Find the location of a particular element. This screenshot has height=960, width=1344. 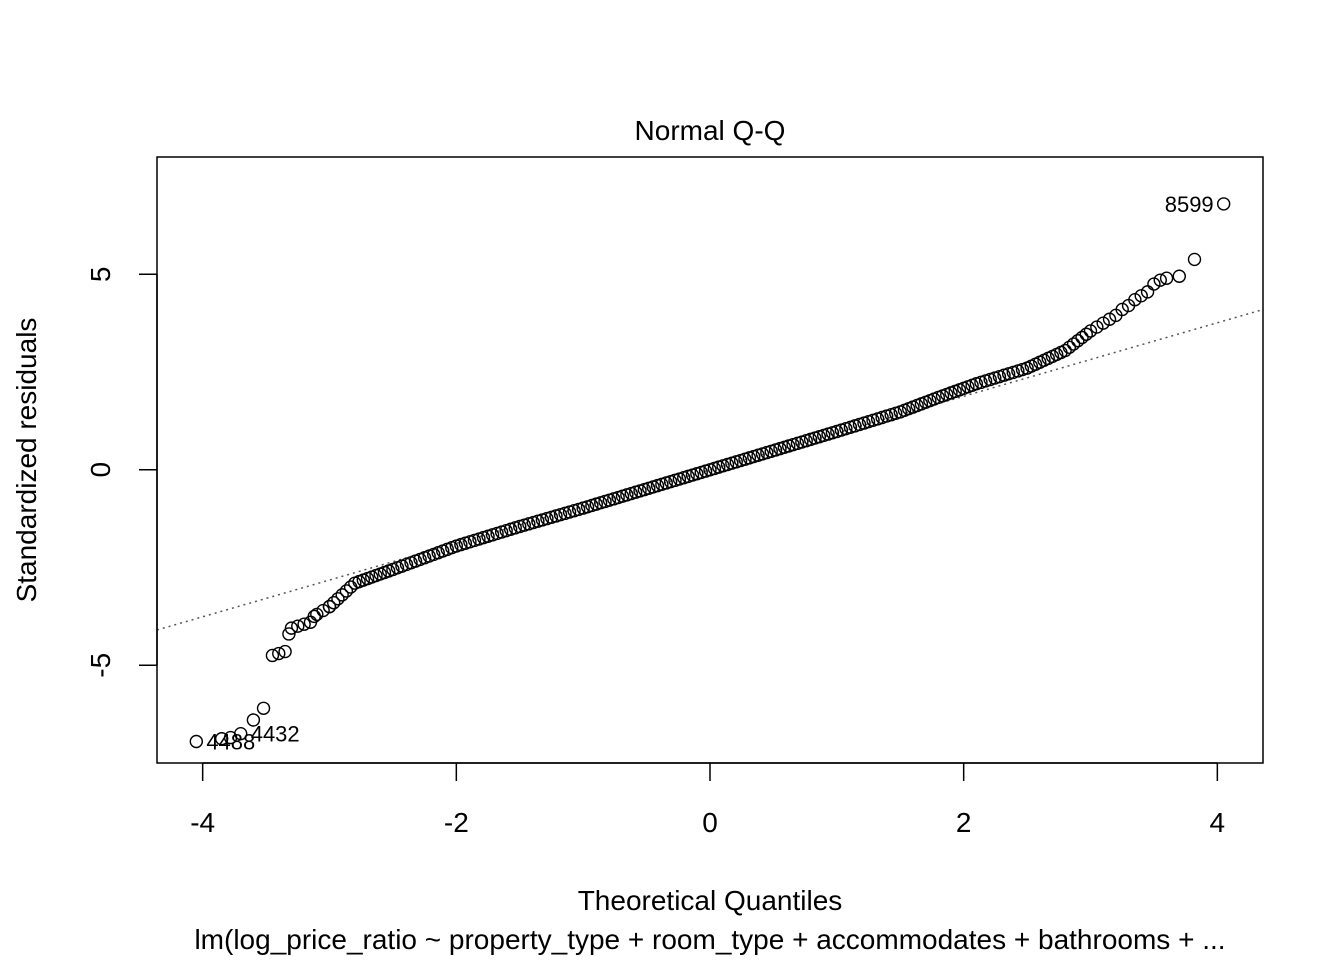

y-axis: -5 0 5 is located at coordinates (121, 472).